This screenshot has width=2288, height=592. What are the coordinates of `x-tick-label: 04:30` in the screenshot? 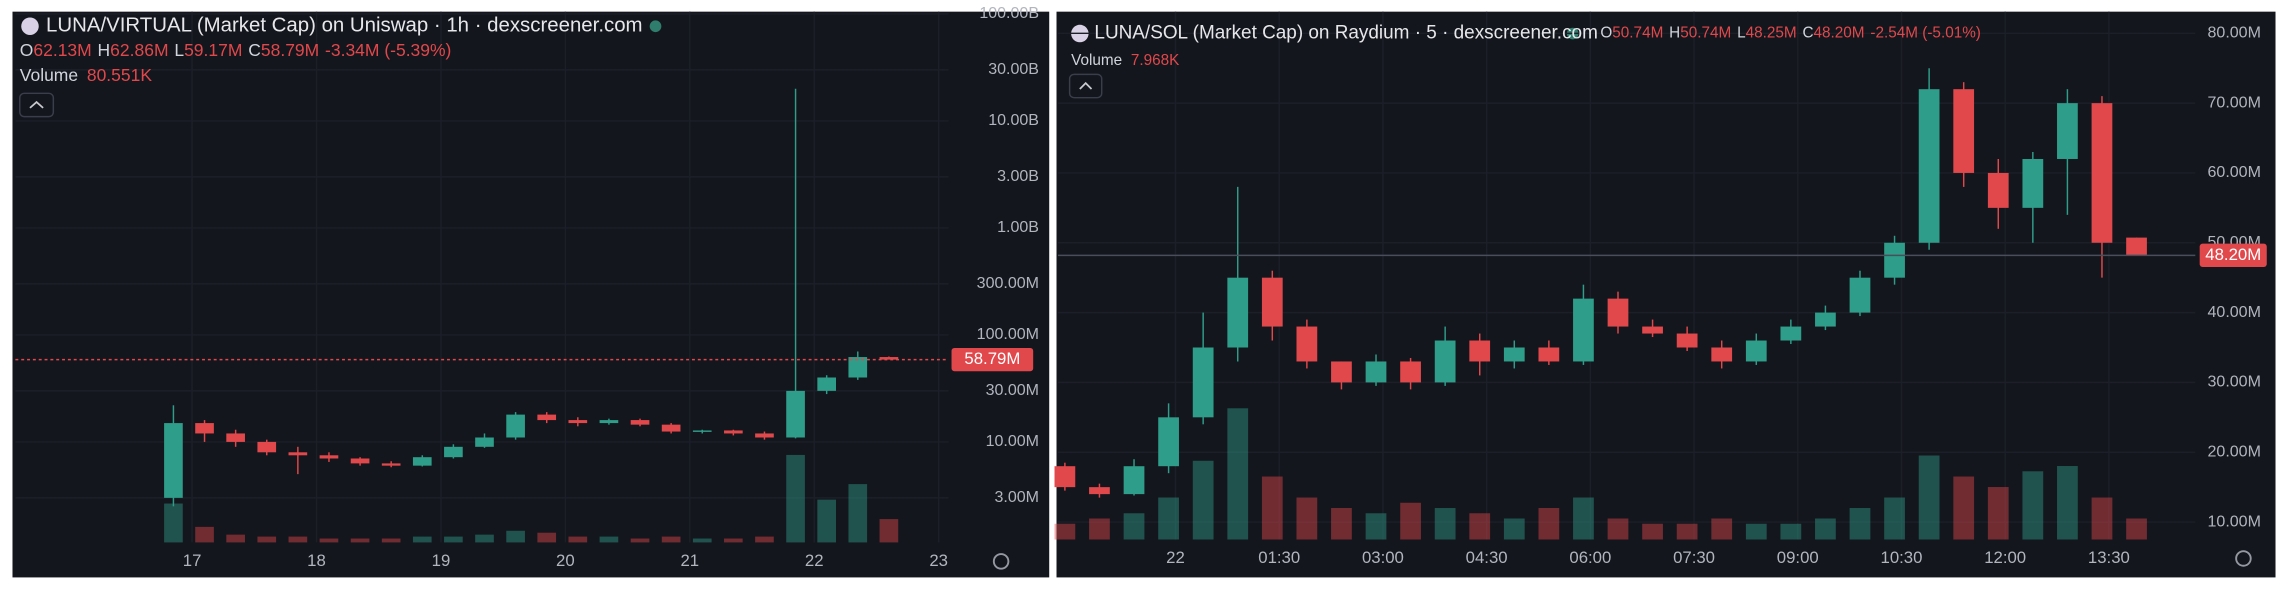 It's located at (1487, 557).